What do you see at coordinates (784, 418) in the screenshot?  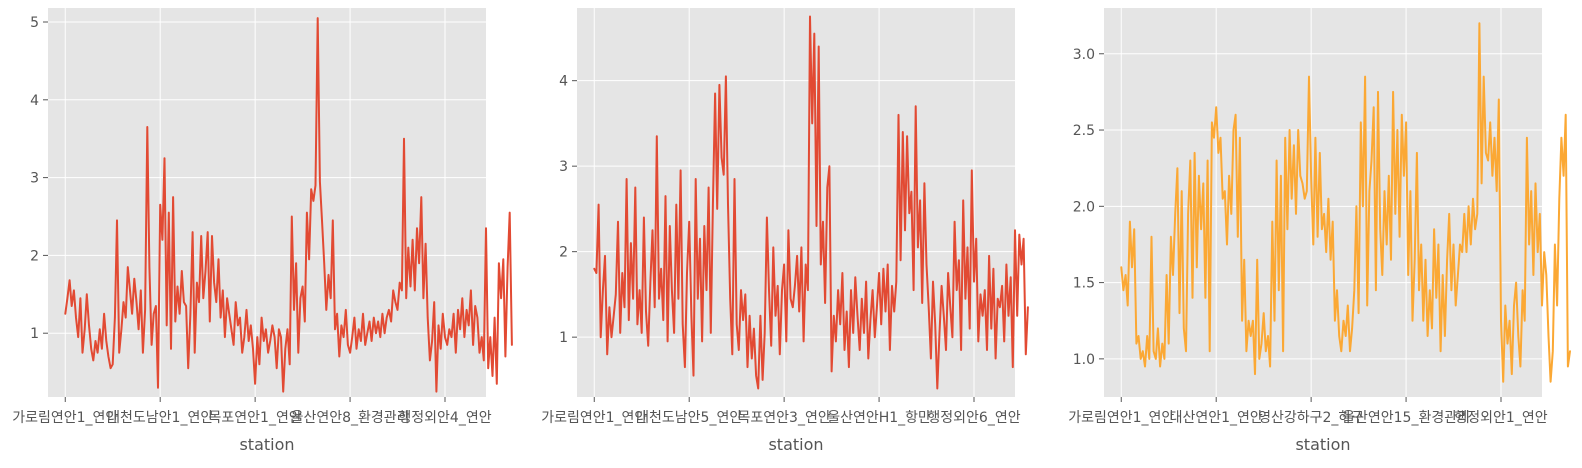 I see `x-tick-label: 목포연안3_연안` at bounding box center [784, 418].